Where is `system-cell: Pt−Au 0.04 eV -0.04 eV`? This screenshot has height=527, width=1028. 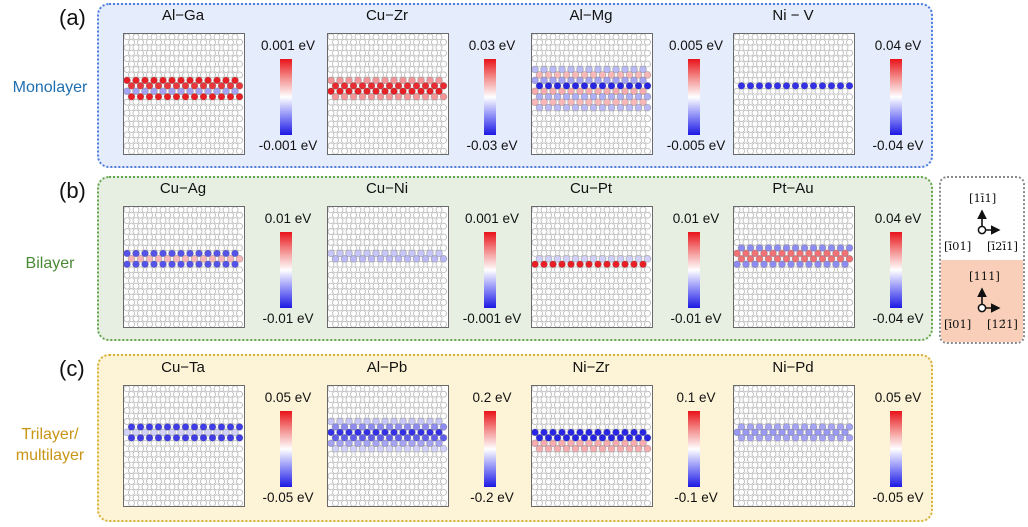
system-cell: Pt−Au 0.04 eV -0.04 eV is located at coordinates (816, 255).